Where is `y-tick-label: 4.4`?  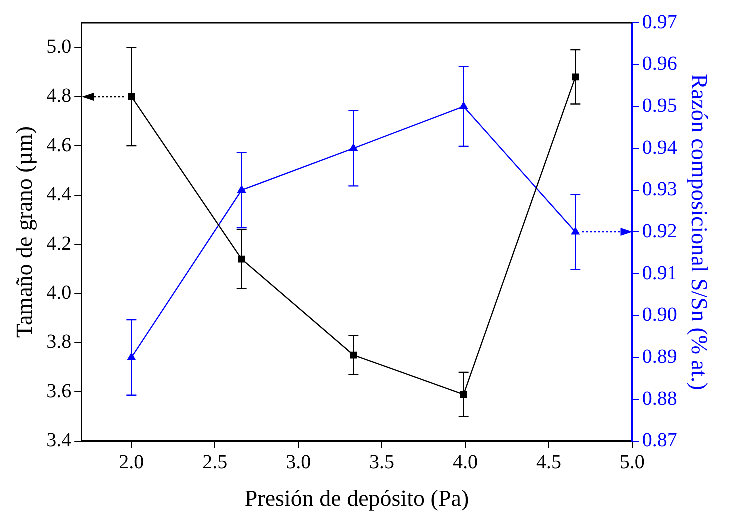
y-tick-label: 4.4 is located at coordinates (59, 195).